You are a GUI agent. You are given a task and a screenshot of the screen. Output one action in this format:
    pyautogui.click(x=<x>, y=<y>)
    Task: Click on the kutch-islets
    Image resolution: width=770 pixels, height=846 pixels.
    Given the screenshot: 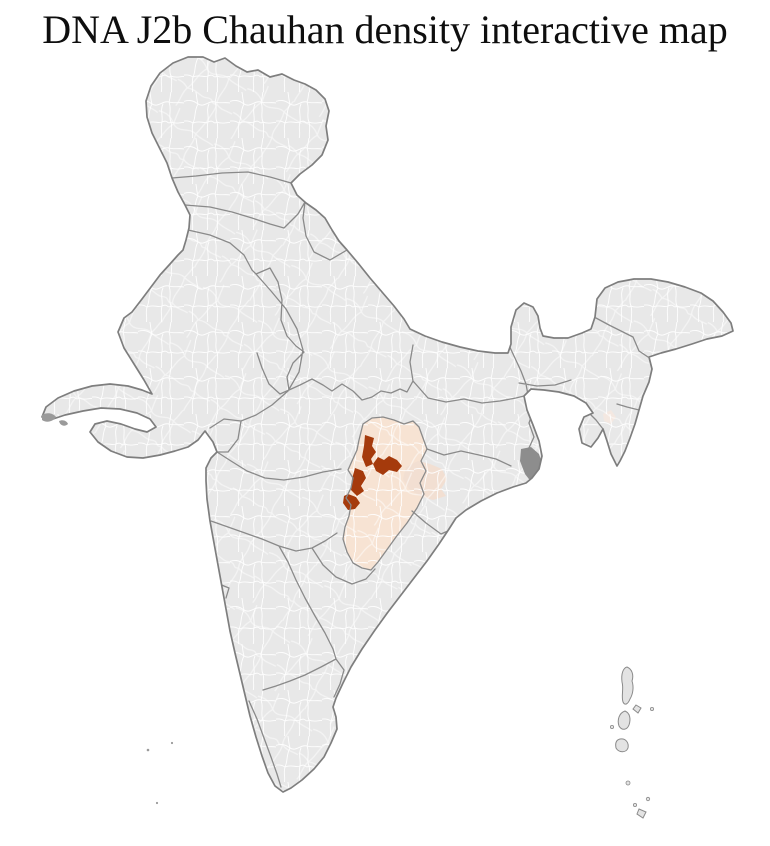 What is the action you would take?
    pyautogui.click(x=55, y=419)
    